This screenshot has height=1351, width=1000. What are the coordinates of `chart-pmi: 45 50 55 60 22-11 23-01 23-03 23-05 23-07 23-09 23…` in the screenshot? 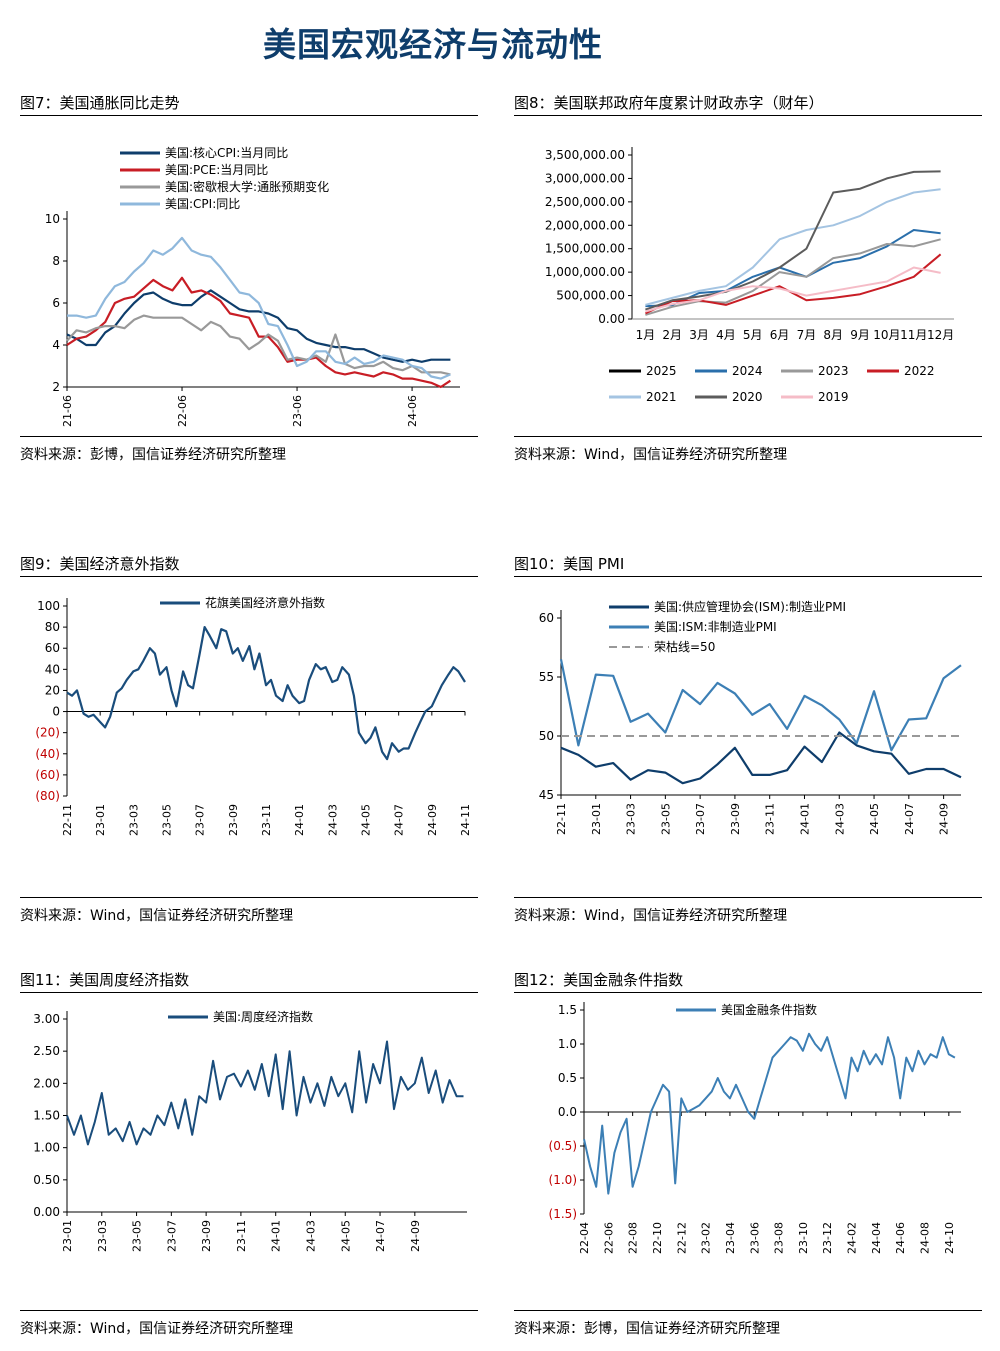 It's located at (750, 717).